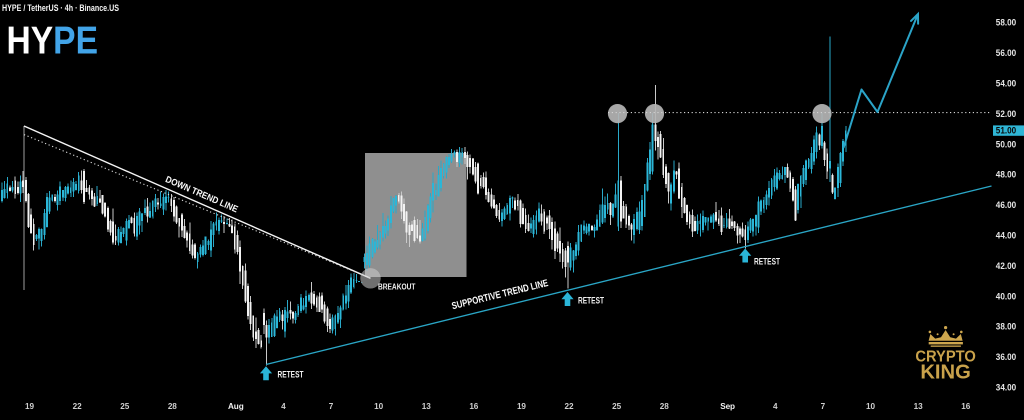 The height and width of the screenshot is (420, 1024). What do you see at coordinates (236, 406) in the screenshot?
I see `svg-text: Aug` at bounding box center [236, 406].